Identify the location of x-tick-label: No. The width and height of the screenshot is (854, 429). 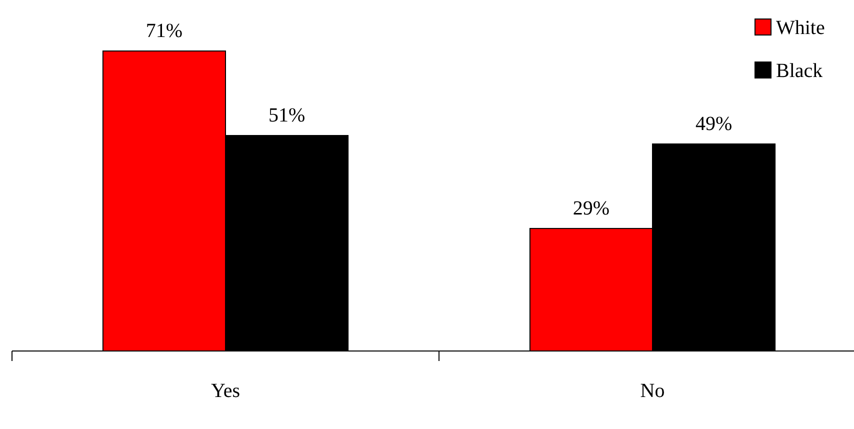
(652, 391).